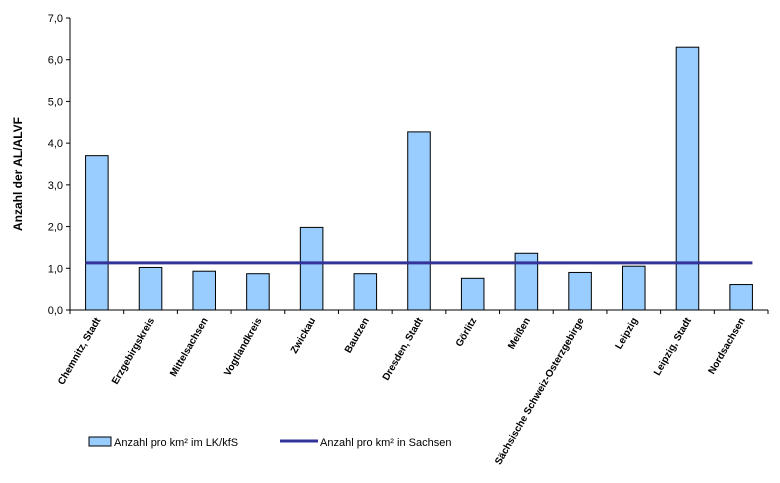  Describe the element at coordinates (100, 441) in the screenshot. I see `legend-bar-swatch` at that location.